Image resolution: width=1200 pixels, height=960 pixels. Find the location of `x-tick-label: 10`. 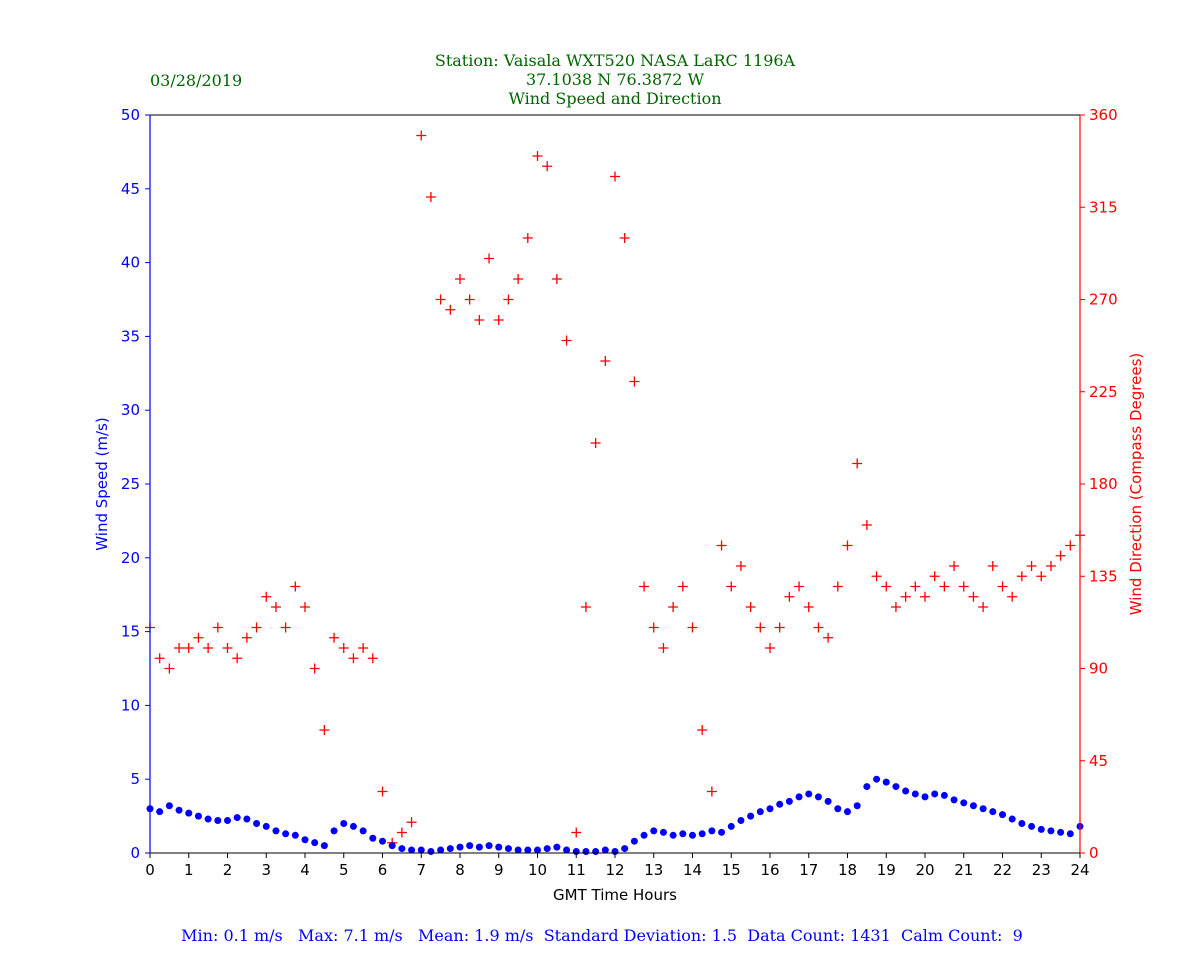

x-tick-label: 10 is located at coordinates (537, 870).